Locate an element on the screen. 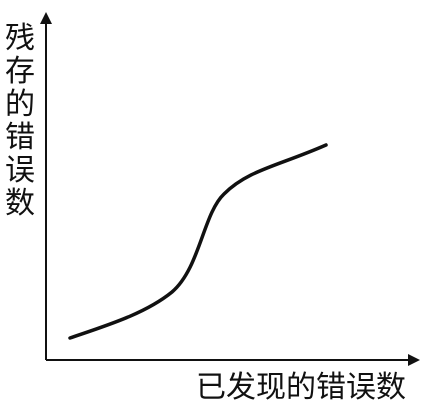 The width and height of the screenshot is (430, 418). y-axis-label: 残存的错误数 is located at coordinates (20, 121).